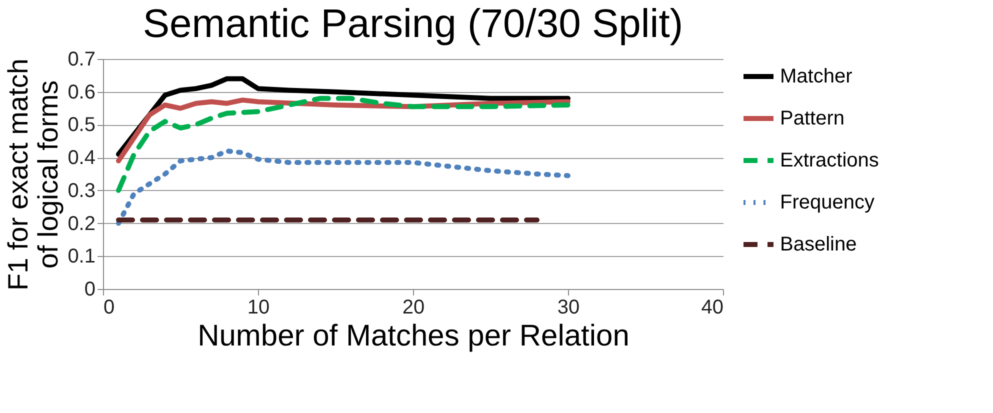 The height and width of the screenshot is (413, 993). What do you see at coordinates (413, 307) in the screenshot?
I see `x-tick-label: 20` at bounding box center [413, 307].